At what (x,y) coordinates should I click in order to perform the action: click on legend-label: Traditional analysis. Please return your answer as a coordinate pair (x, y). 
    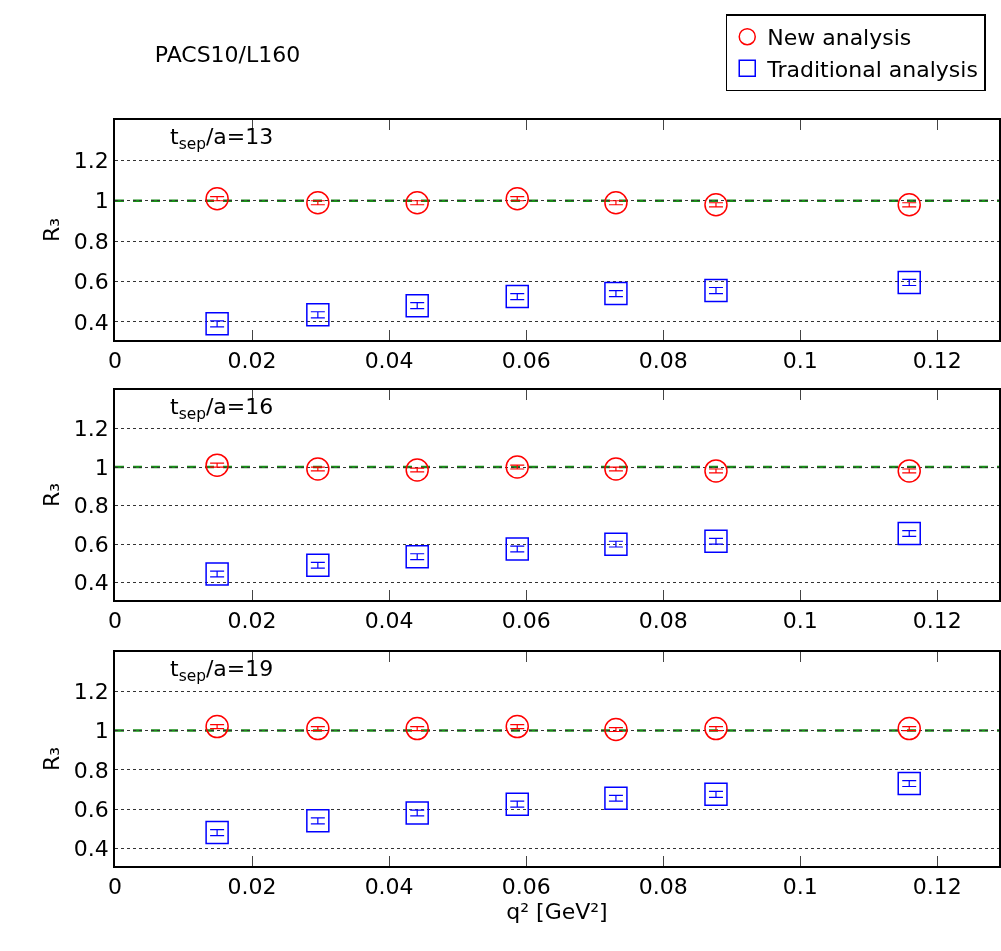
    Looking at the image, I should click on (872, 69).